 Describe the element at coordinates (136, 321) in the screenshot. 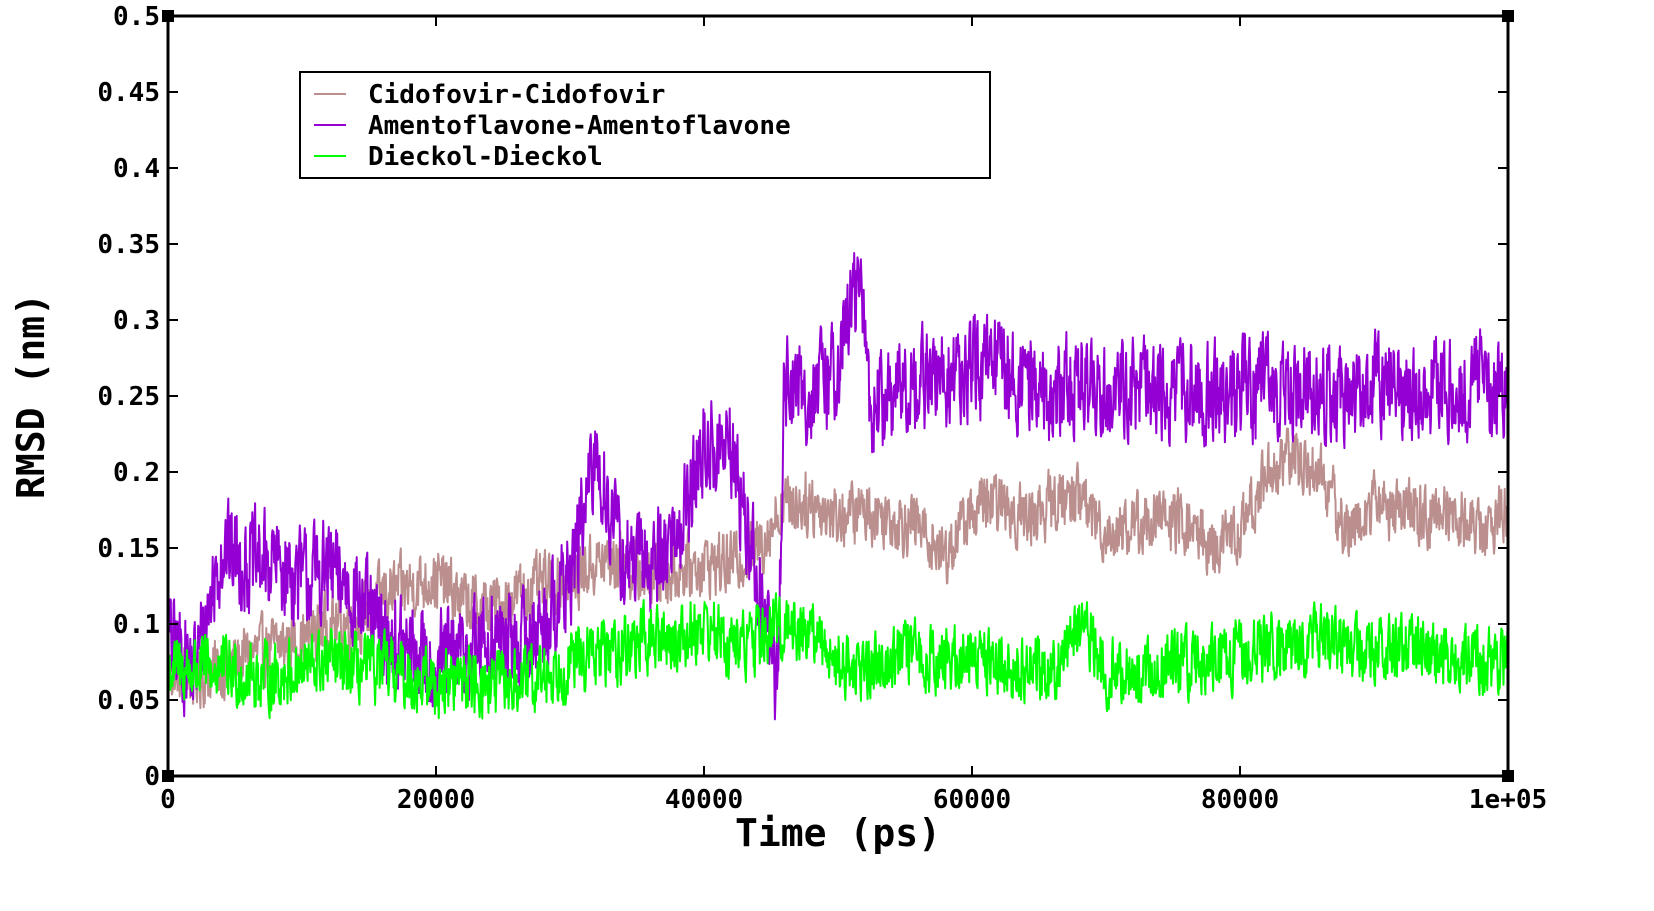

I see `y-tick-label: 0.3` at that location.